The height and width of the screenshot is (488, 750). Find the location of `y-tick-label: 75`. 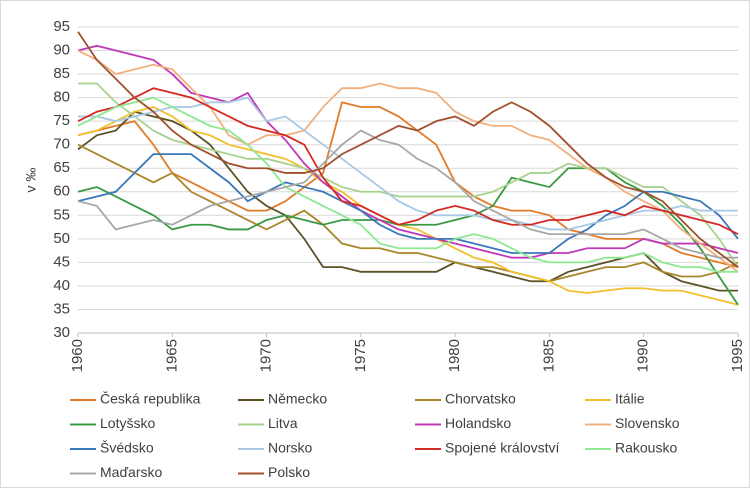

y-tick-label: 75 is located at coordinates (61, 120).